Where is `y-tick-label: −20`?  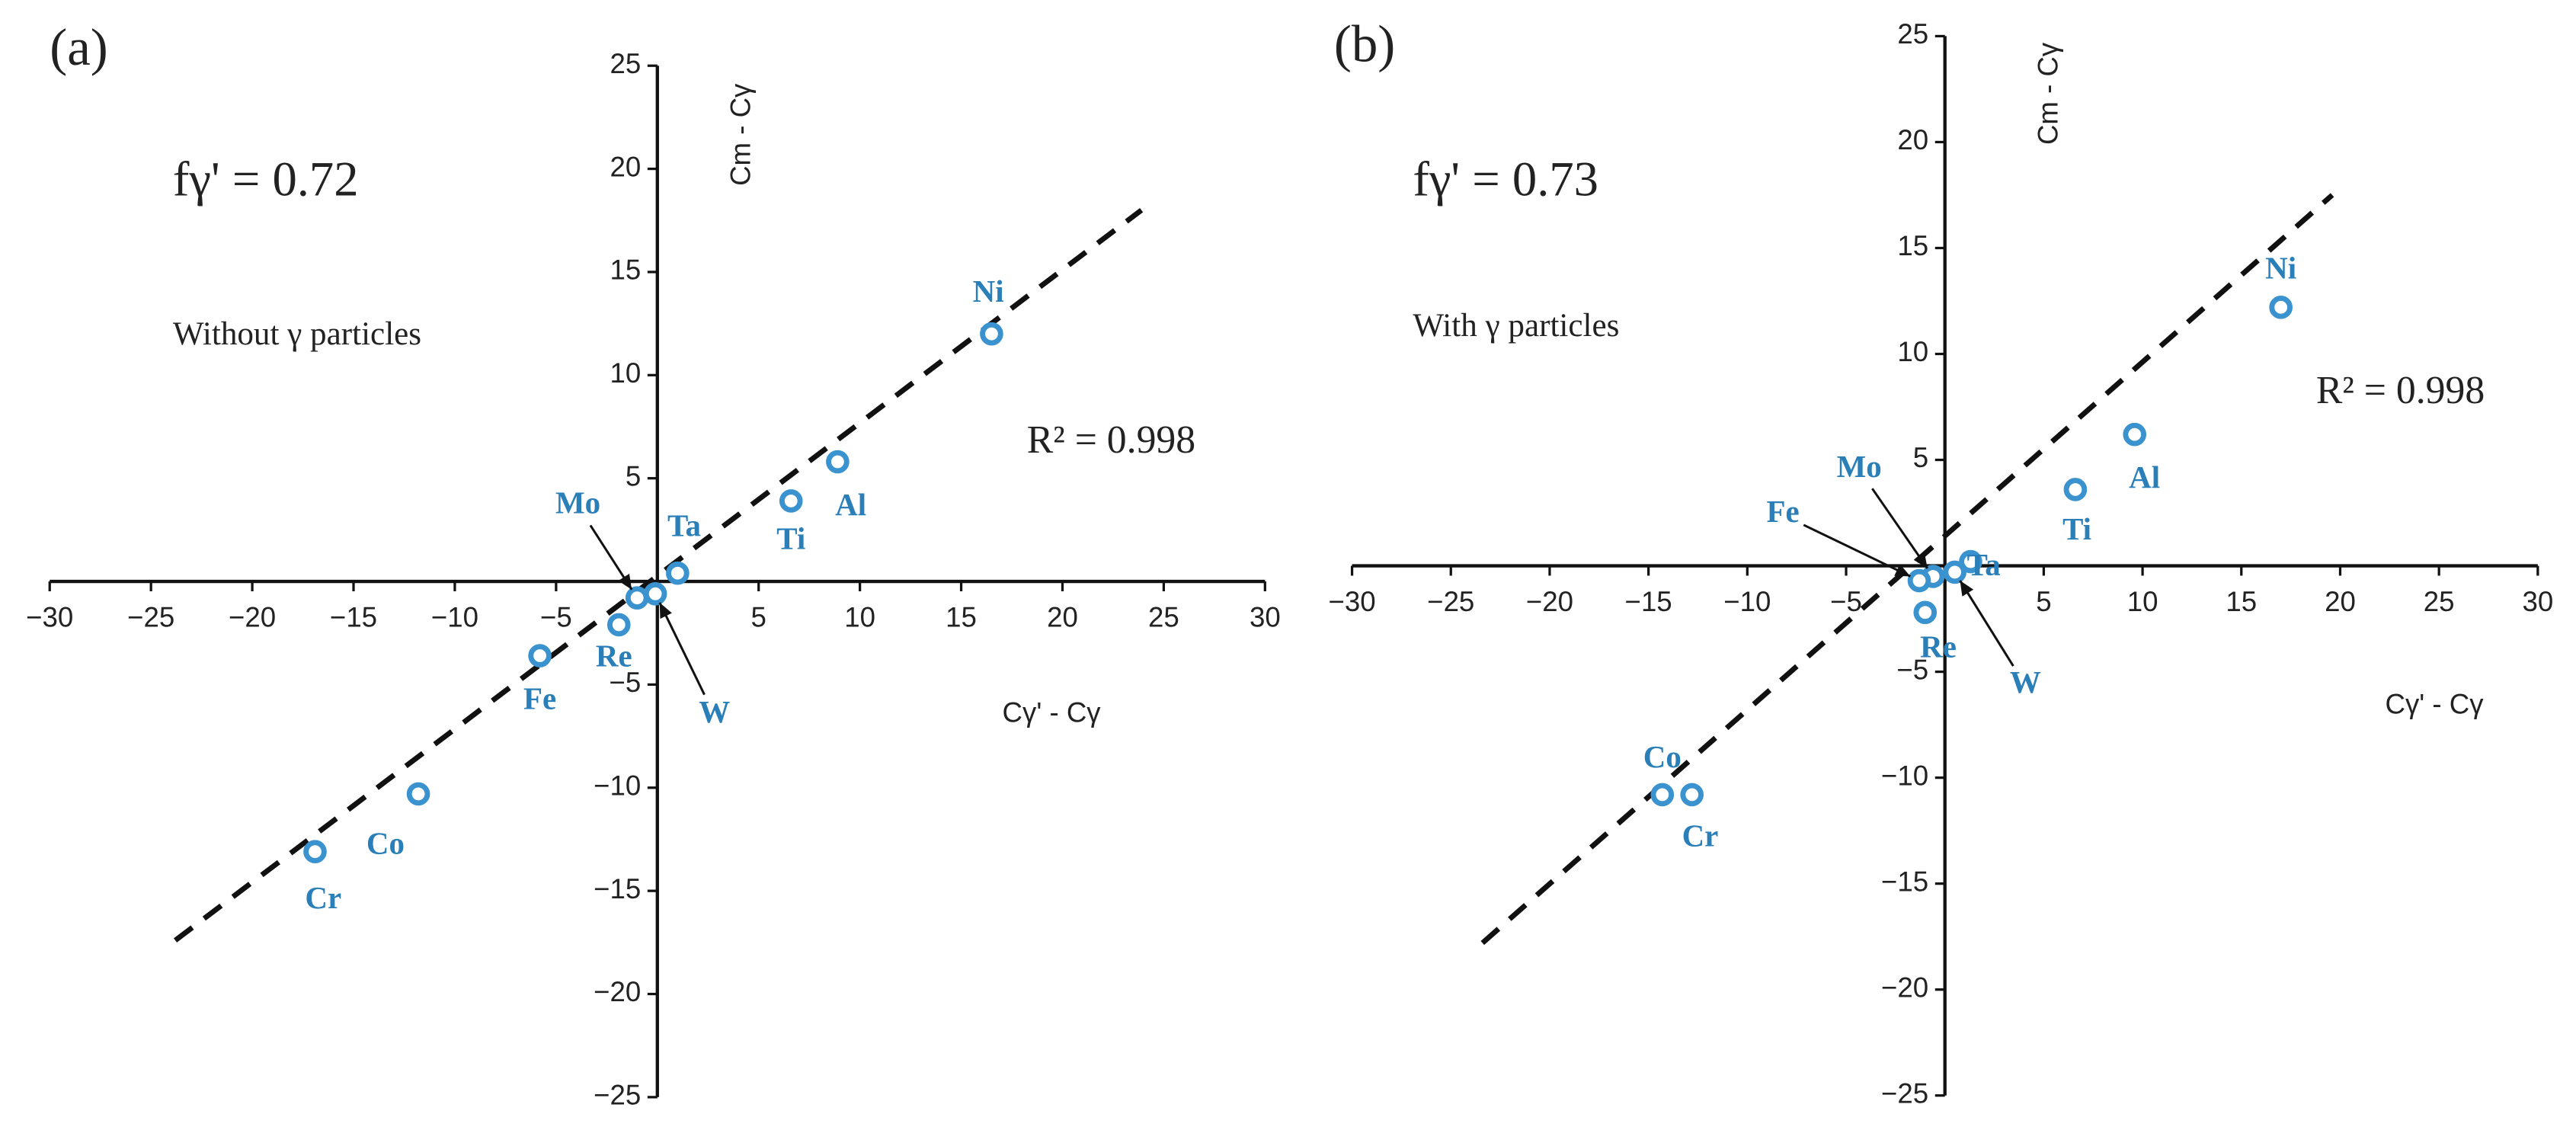 y-tick-label: −20 is located at coordinates (617, 991).